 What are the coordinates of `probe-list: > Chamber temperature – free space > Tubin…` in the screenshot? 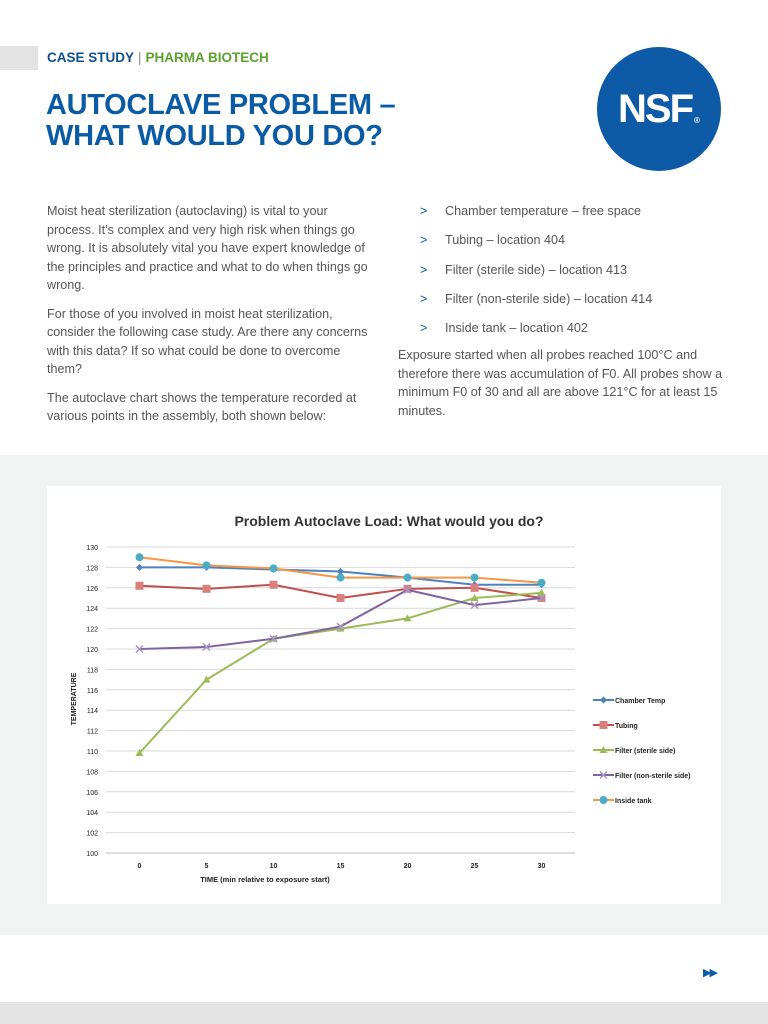 It's located at (563, 270).